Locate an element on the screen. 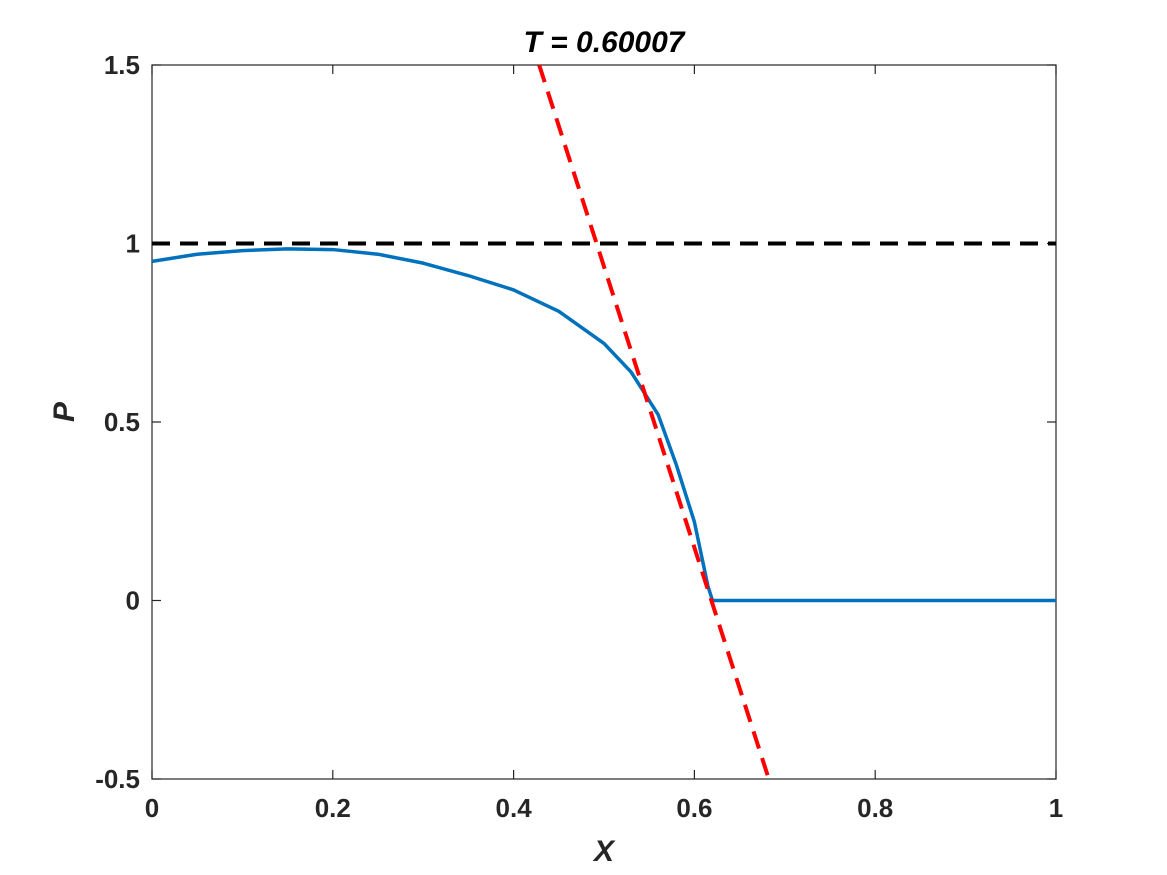 The image size is (1167, 875). y-tick-label: -0.5 is located at coordinates (117, 779).